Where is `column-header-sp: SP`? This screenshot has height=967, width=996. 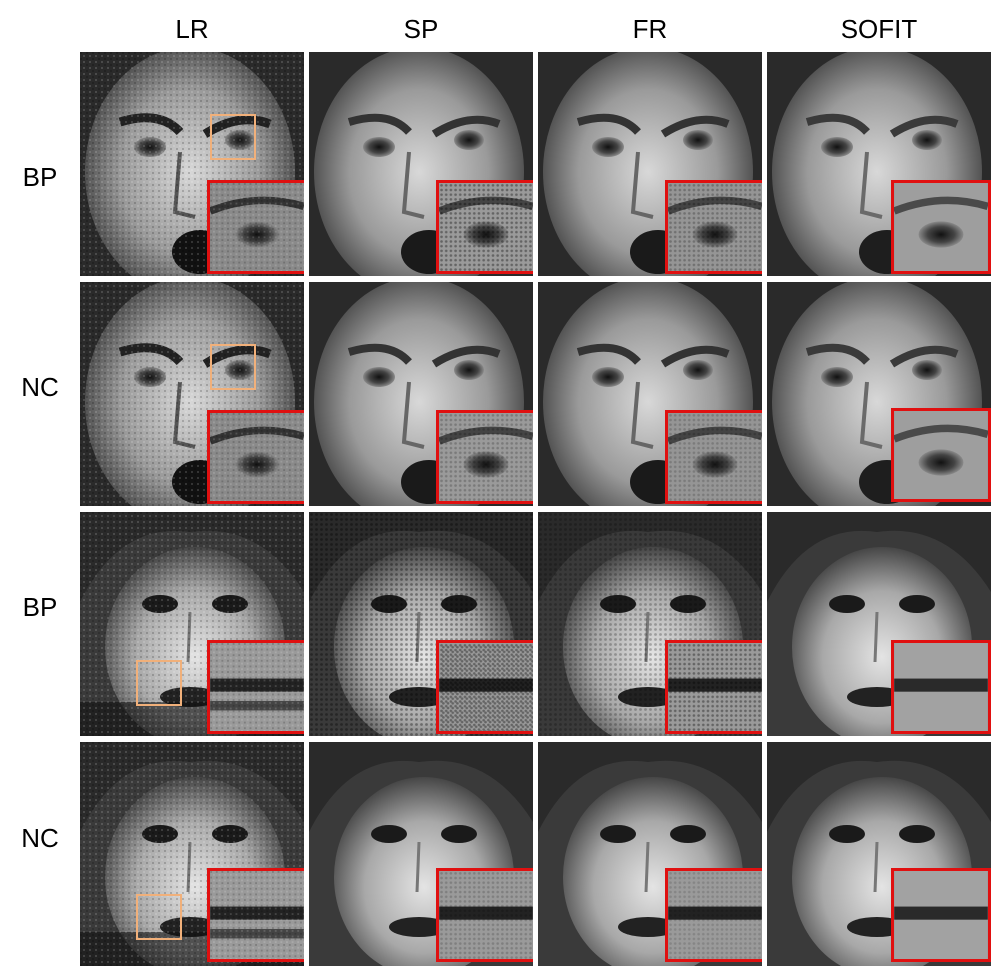 column-header-sp: SP is located at coordinates (421, 29).